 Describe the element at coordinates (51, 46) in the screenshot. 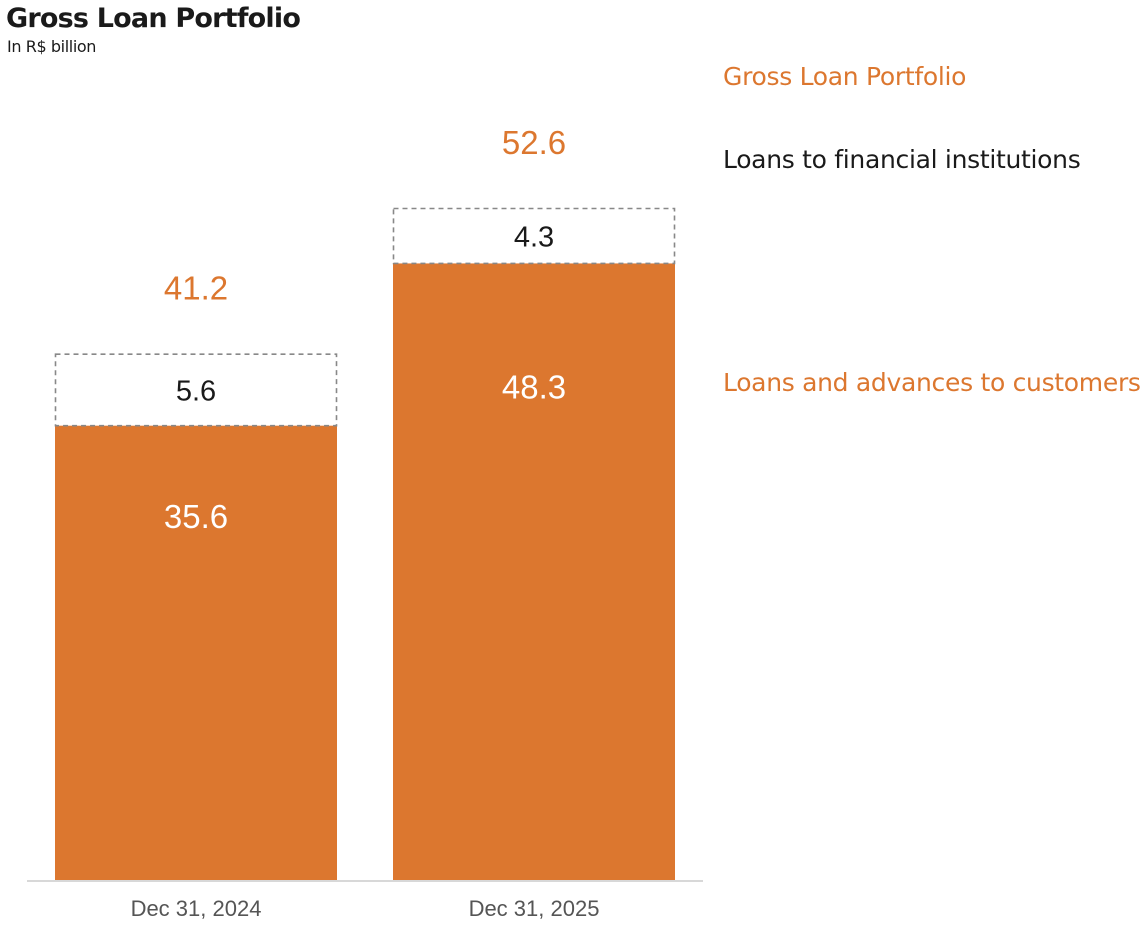

I see `chart-subtitle: In R$ billion` at that location.